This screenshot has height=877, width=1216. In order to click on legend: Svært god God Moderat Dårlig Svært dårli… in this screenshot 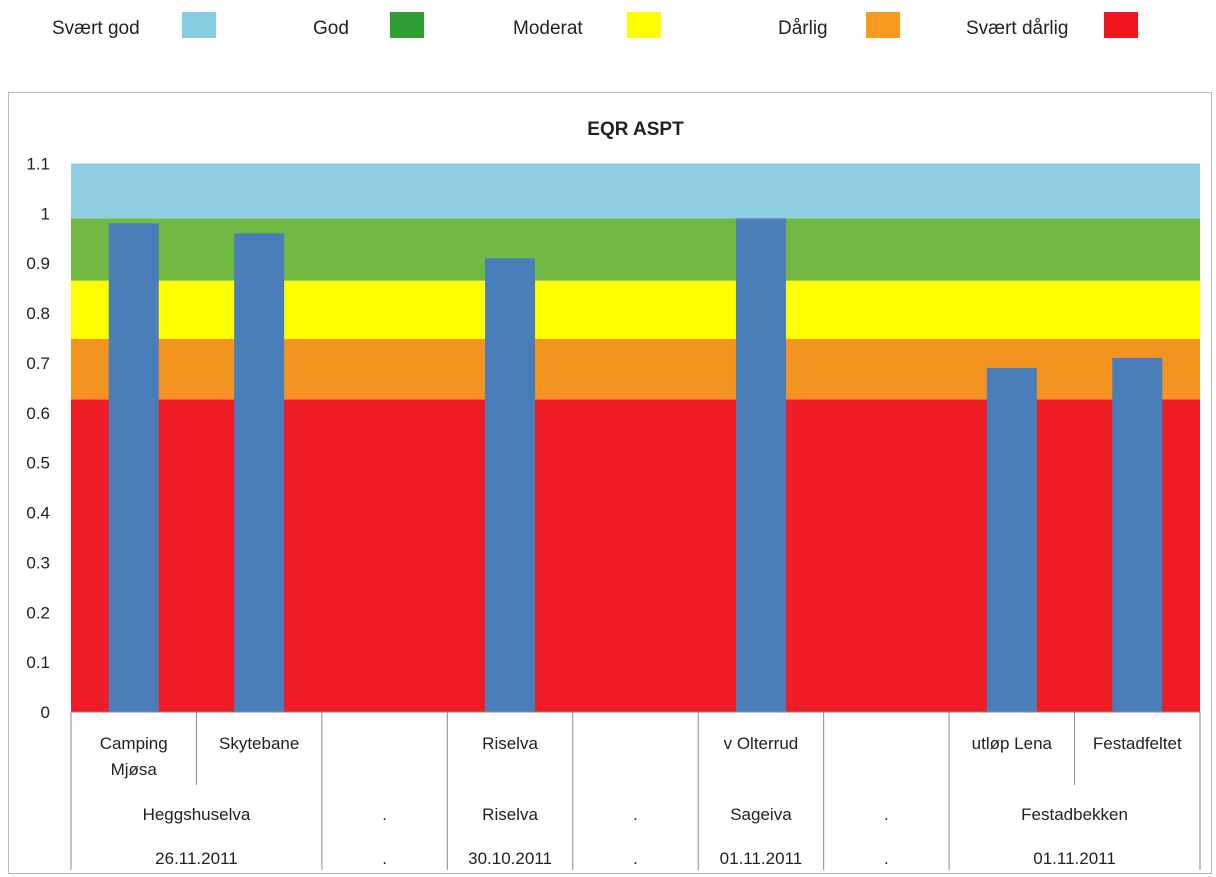, I will do `click(608, 35)`.